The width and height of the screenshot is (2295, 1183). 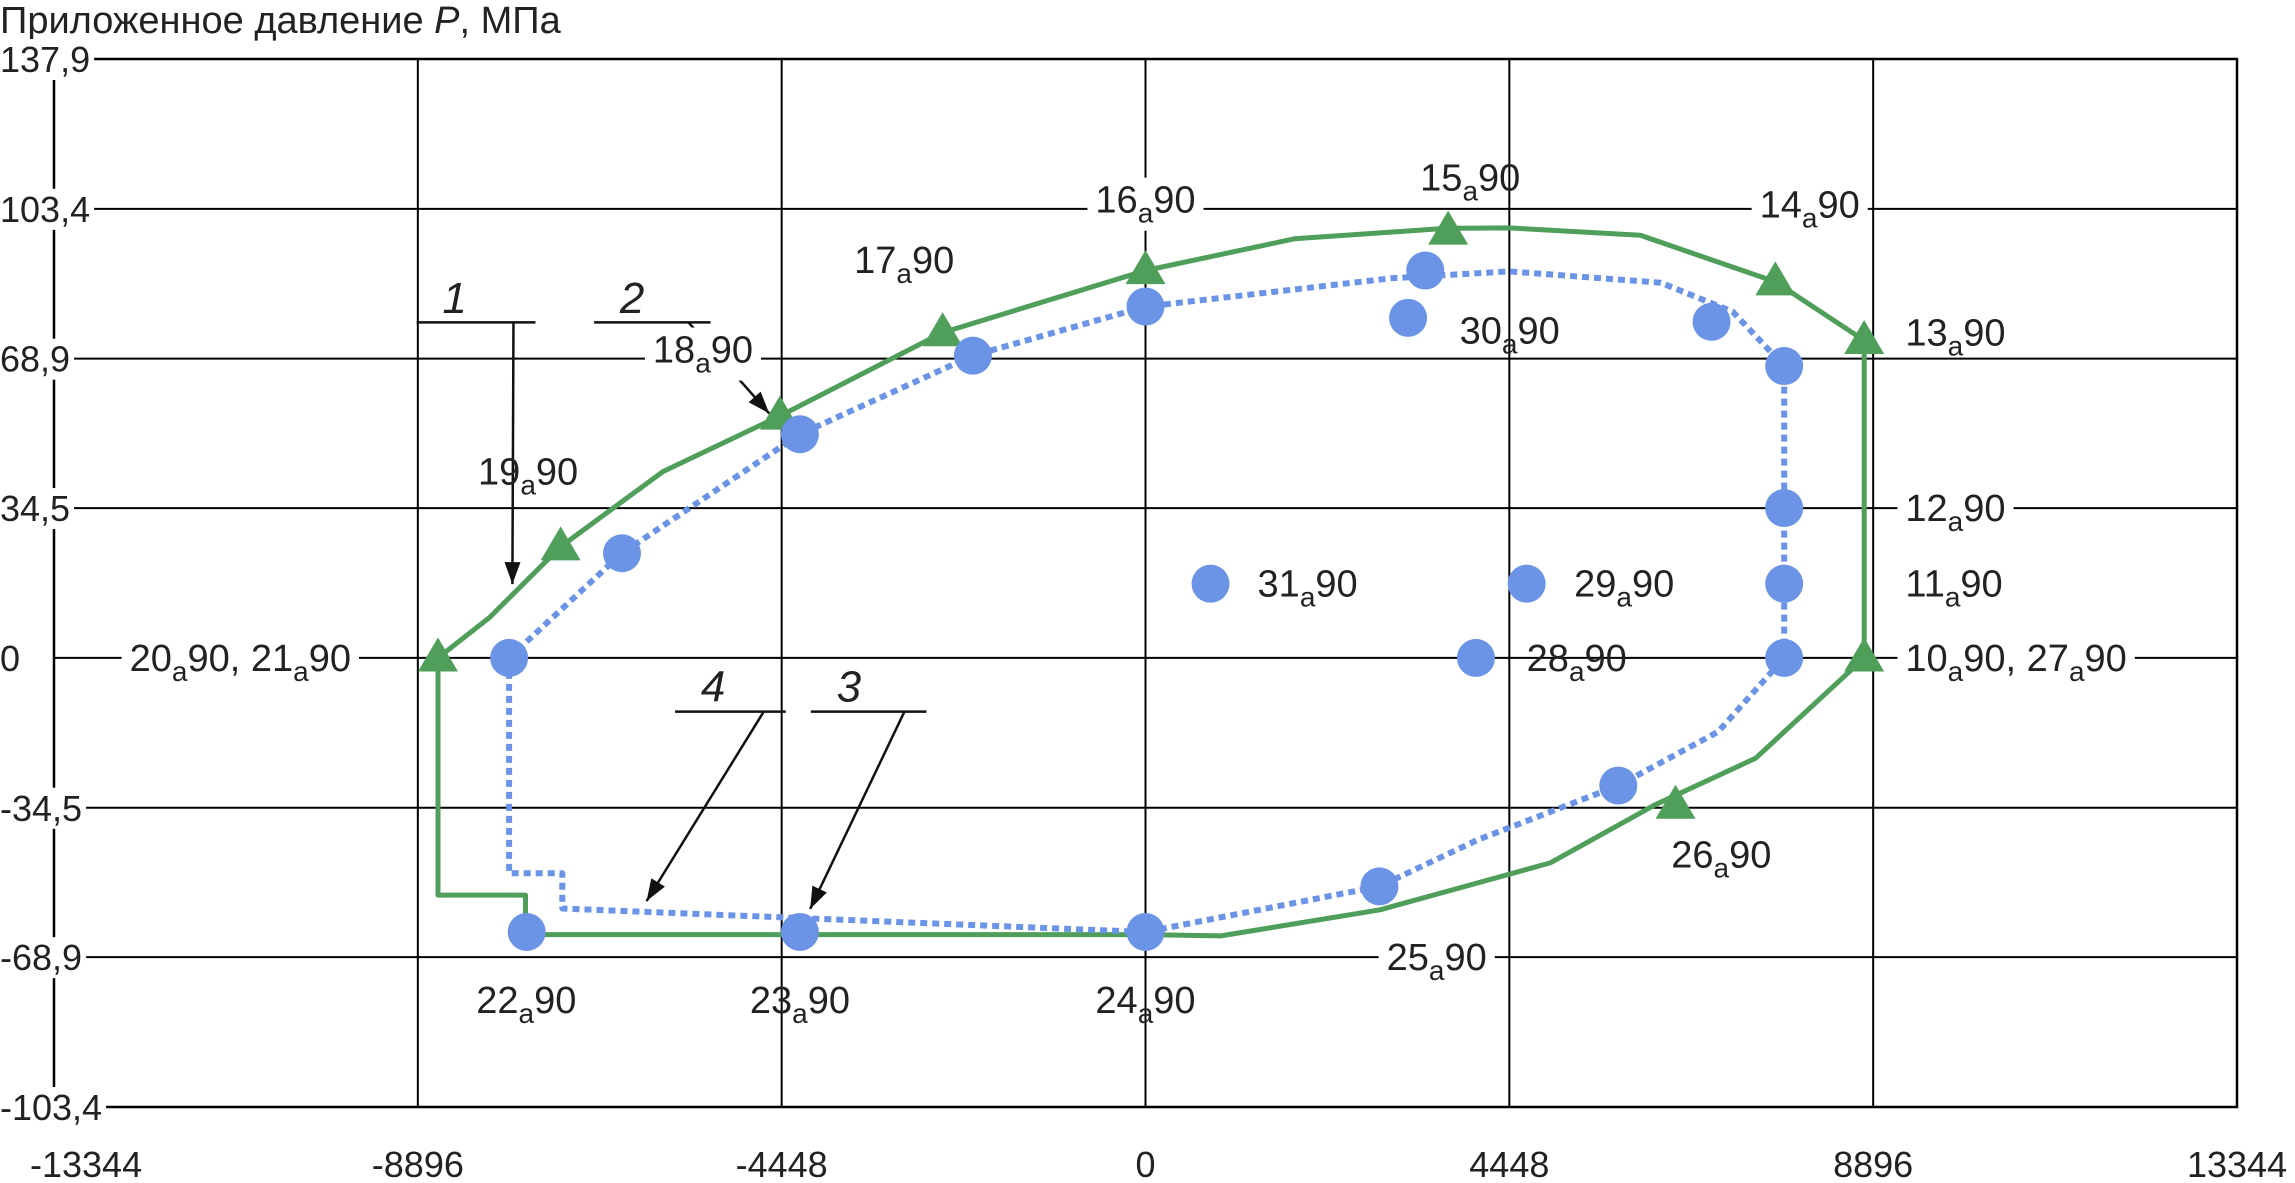 What do you see at coordinates (1116, 1001) in the screenshot?
I see `point-label-number: 24` at bounding box center [1116, 1001].